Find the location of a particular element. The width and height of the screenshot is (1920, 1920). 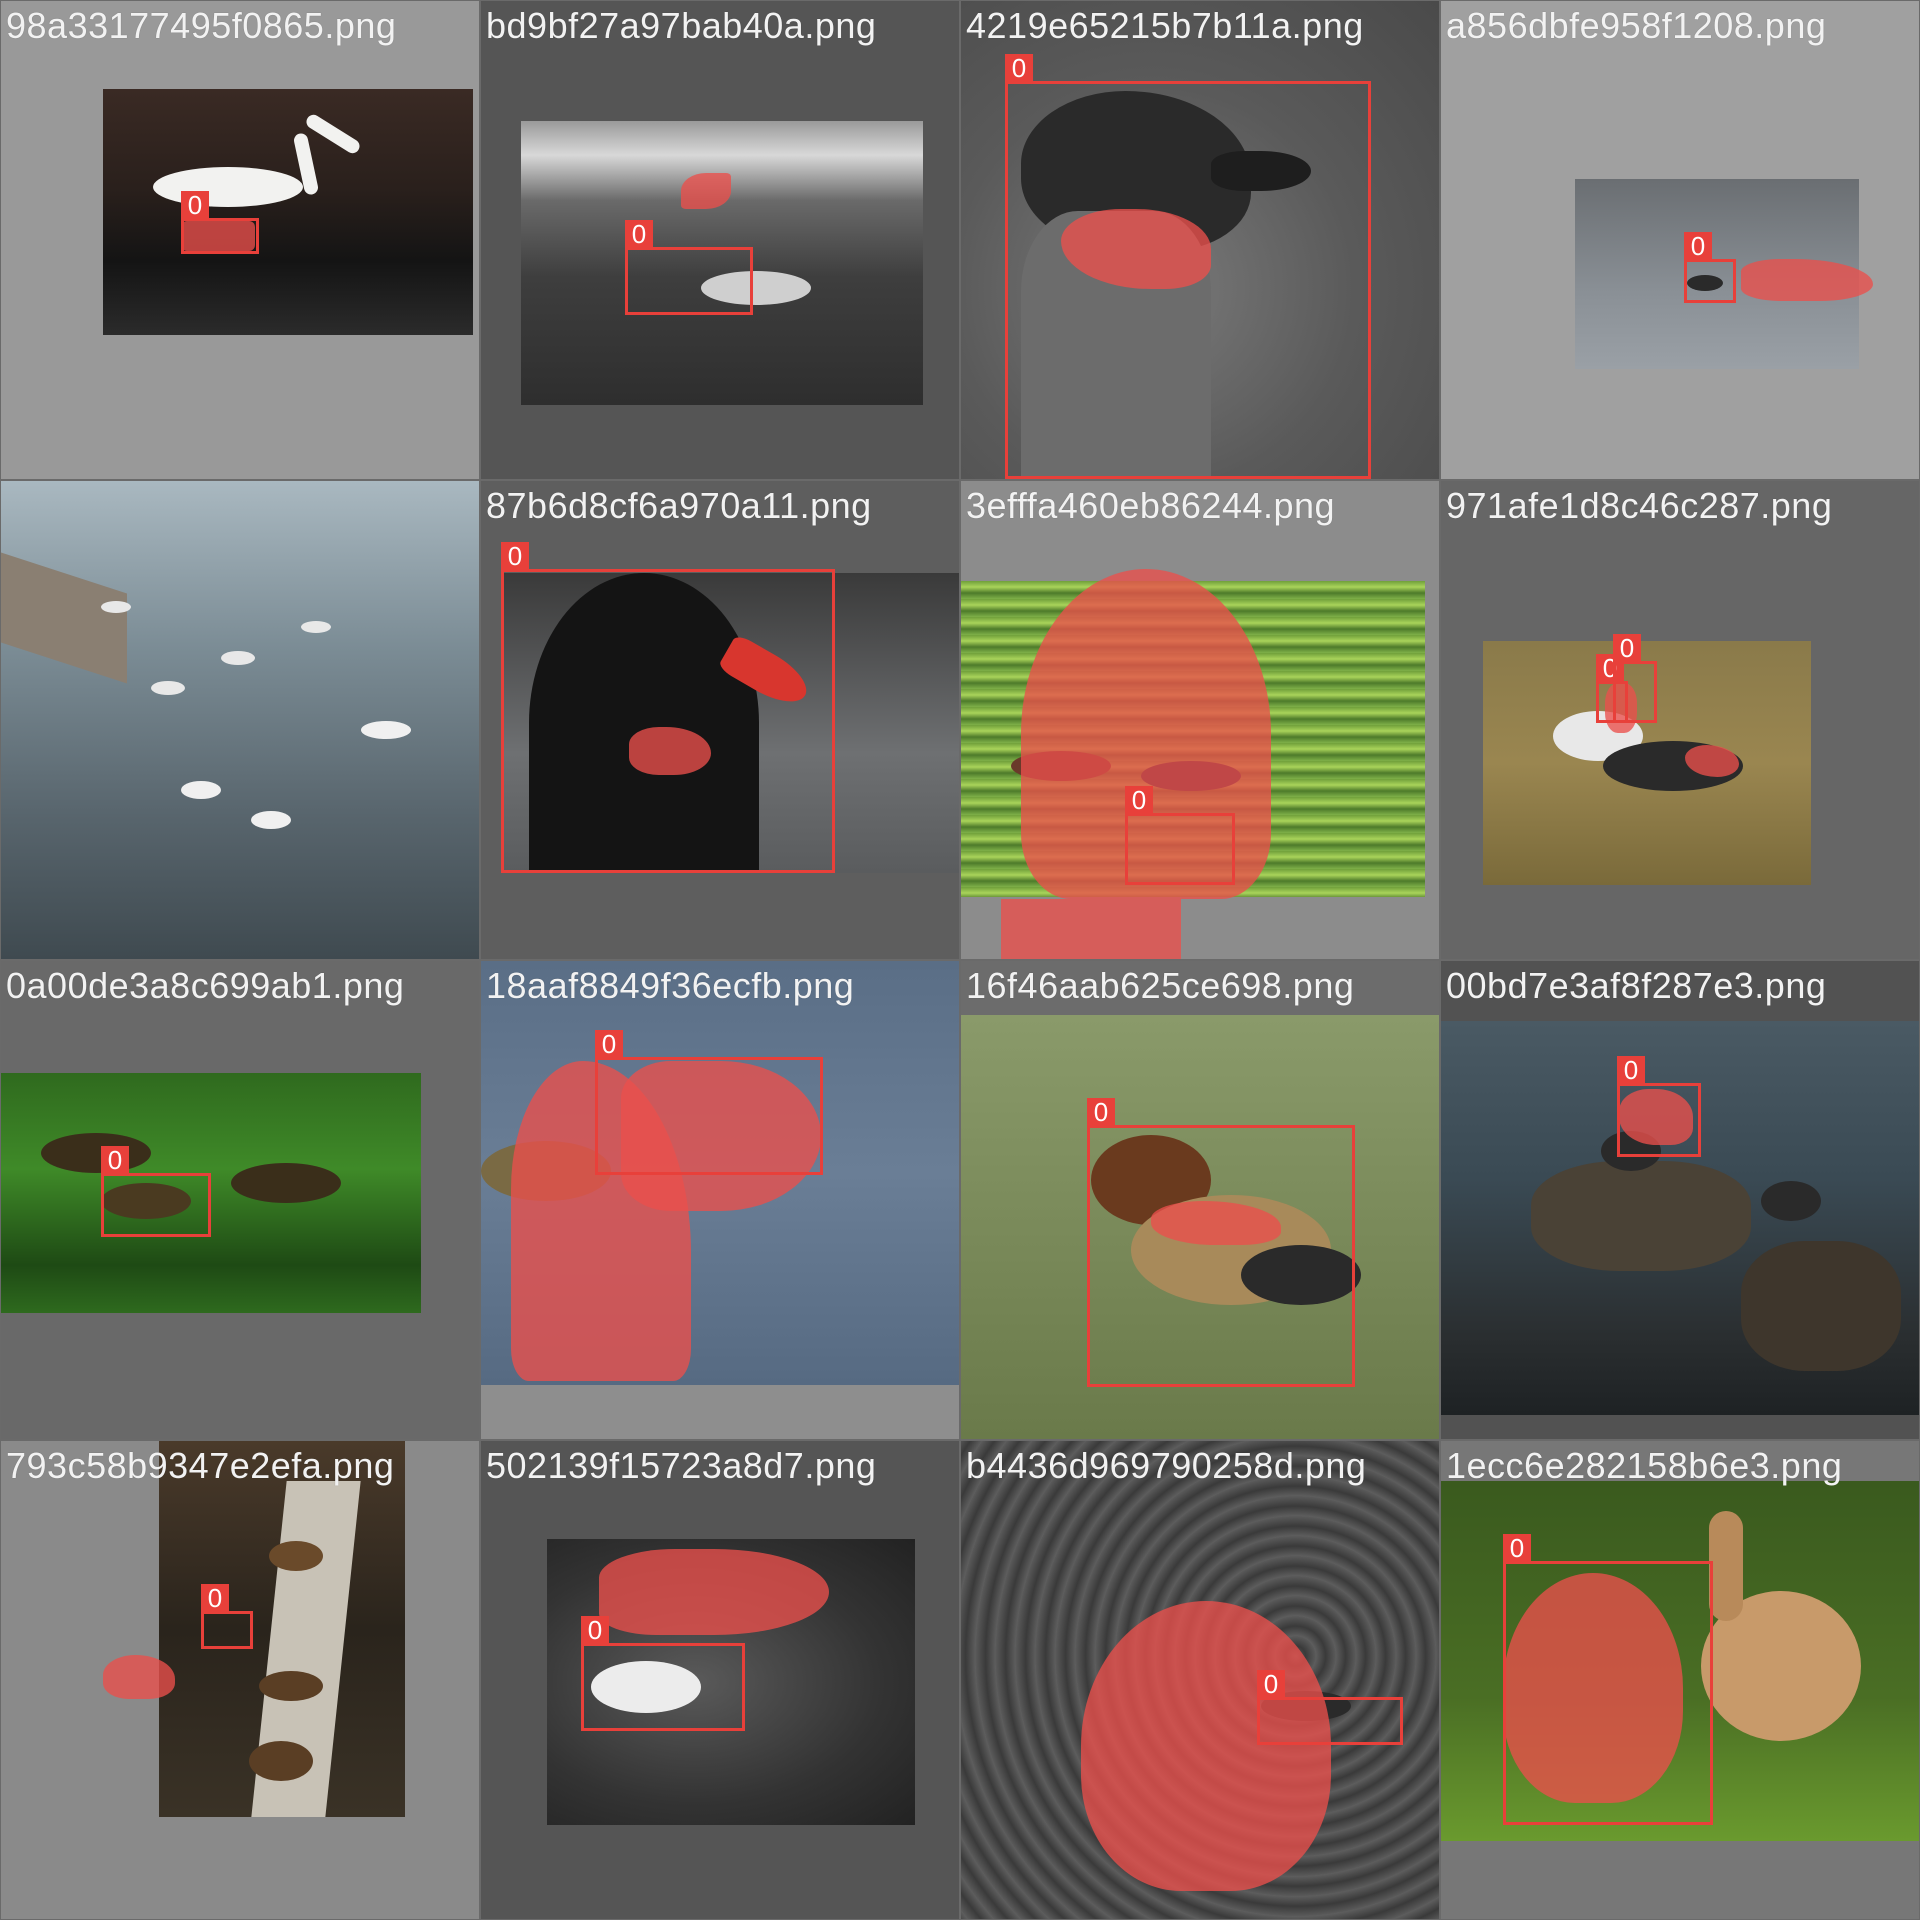

tile: 0 98a33177495f0865.png is located at coordinates (240, 240).